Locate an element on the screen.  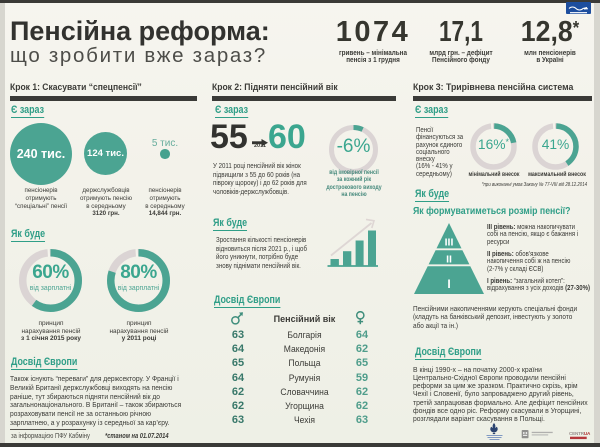
svg-text: II is located at coordinates (449, 260).